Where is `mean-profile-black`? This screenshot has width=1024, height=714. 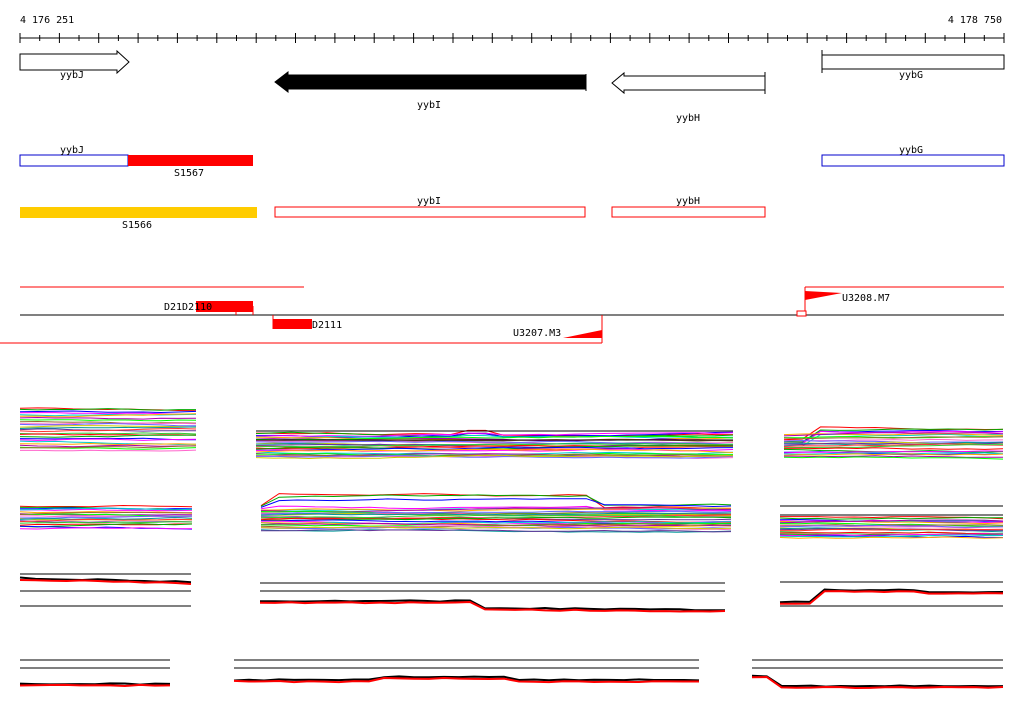 mean-profile-black is located at coordinates (891, 596).